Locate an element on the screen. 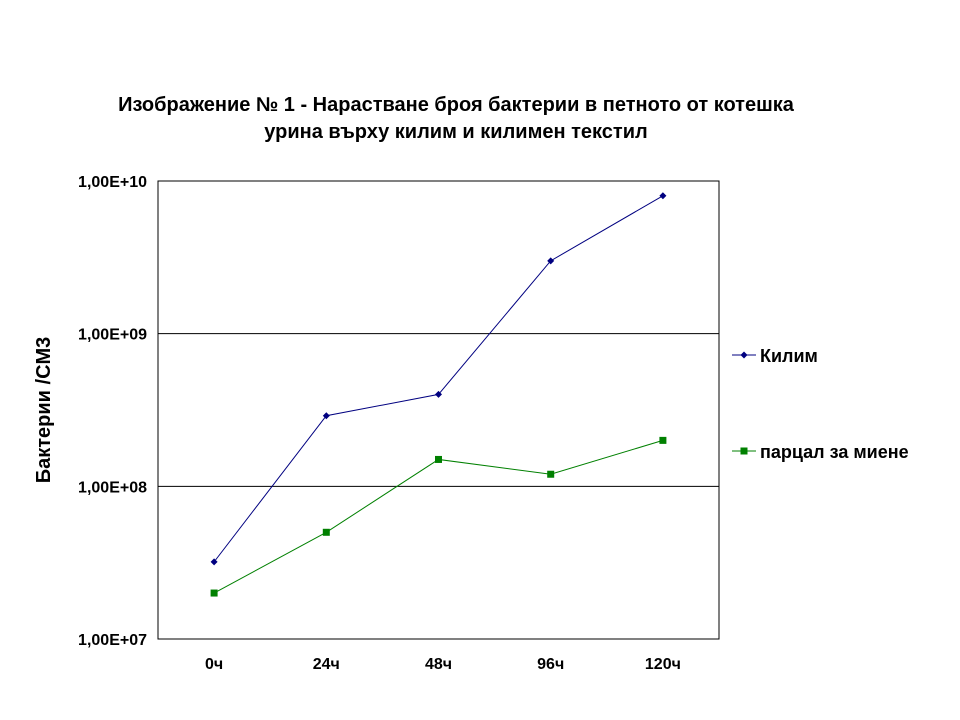  grid-lines is located at coordinates (438, 410).